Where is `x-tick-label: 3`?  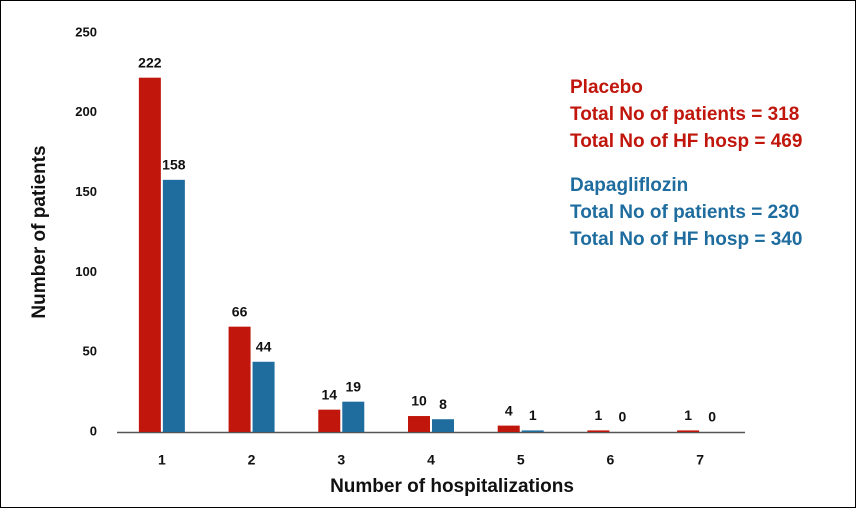 x-tick-label: 3 is located at coordinates (341, 460).